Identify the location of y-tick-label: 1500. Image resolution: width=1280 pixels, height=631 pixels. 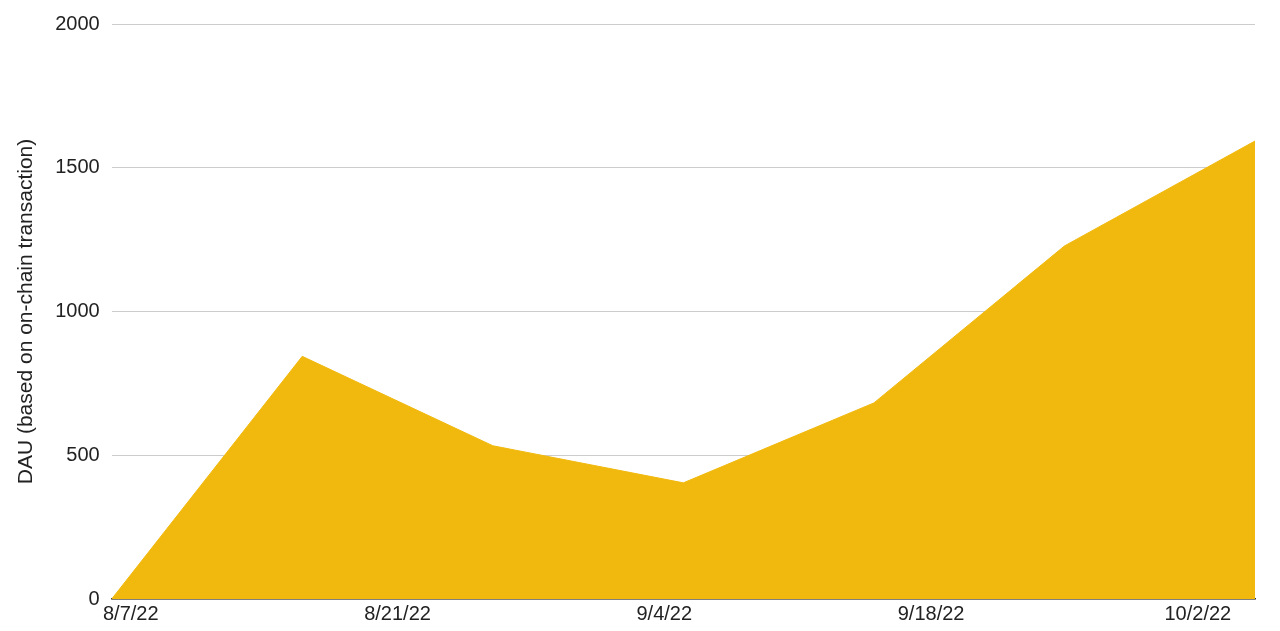
(77, 166).